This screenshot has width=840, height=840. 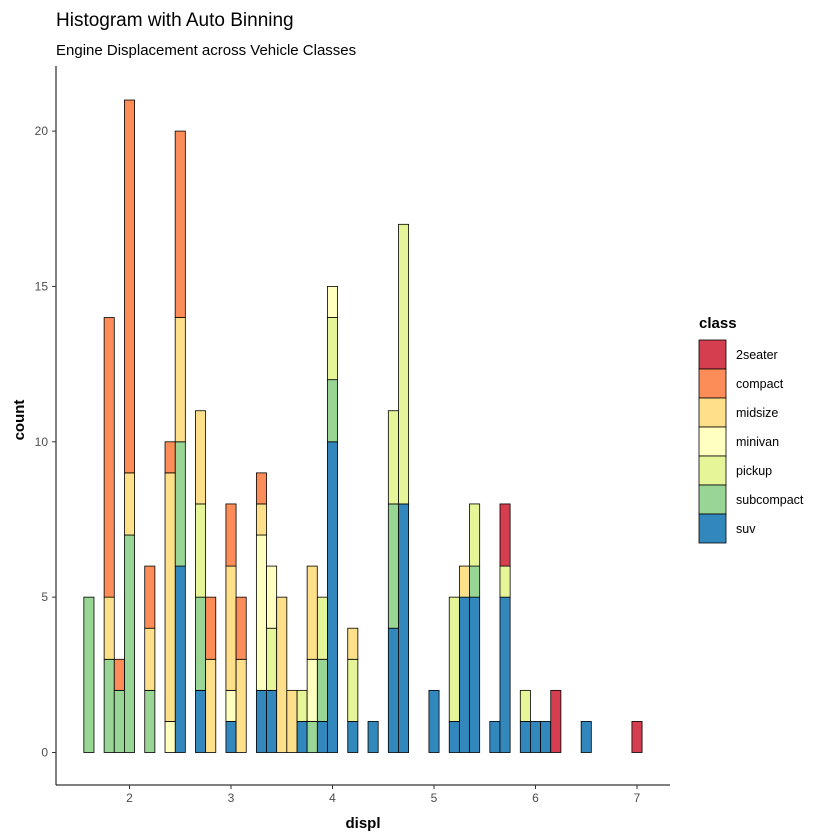 What do you see at coordinates (109, 457) in the screenshot?
I see `bar-compact-1.80` at bounding box center [109, 457].